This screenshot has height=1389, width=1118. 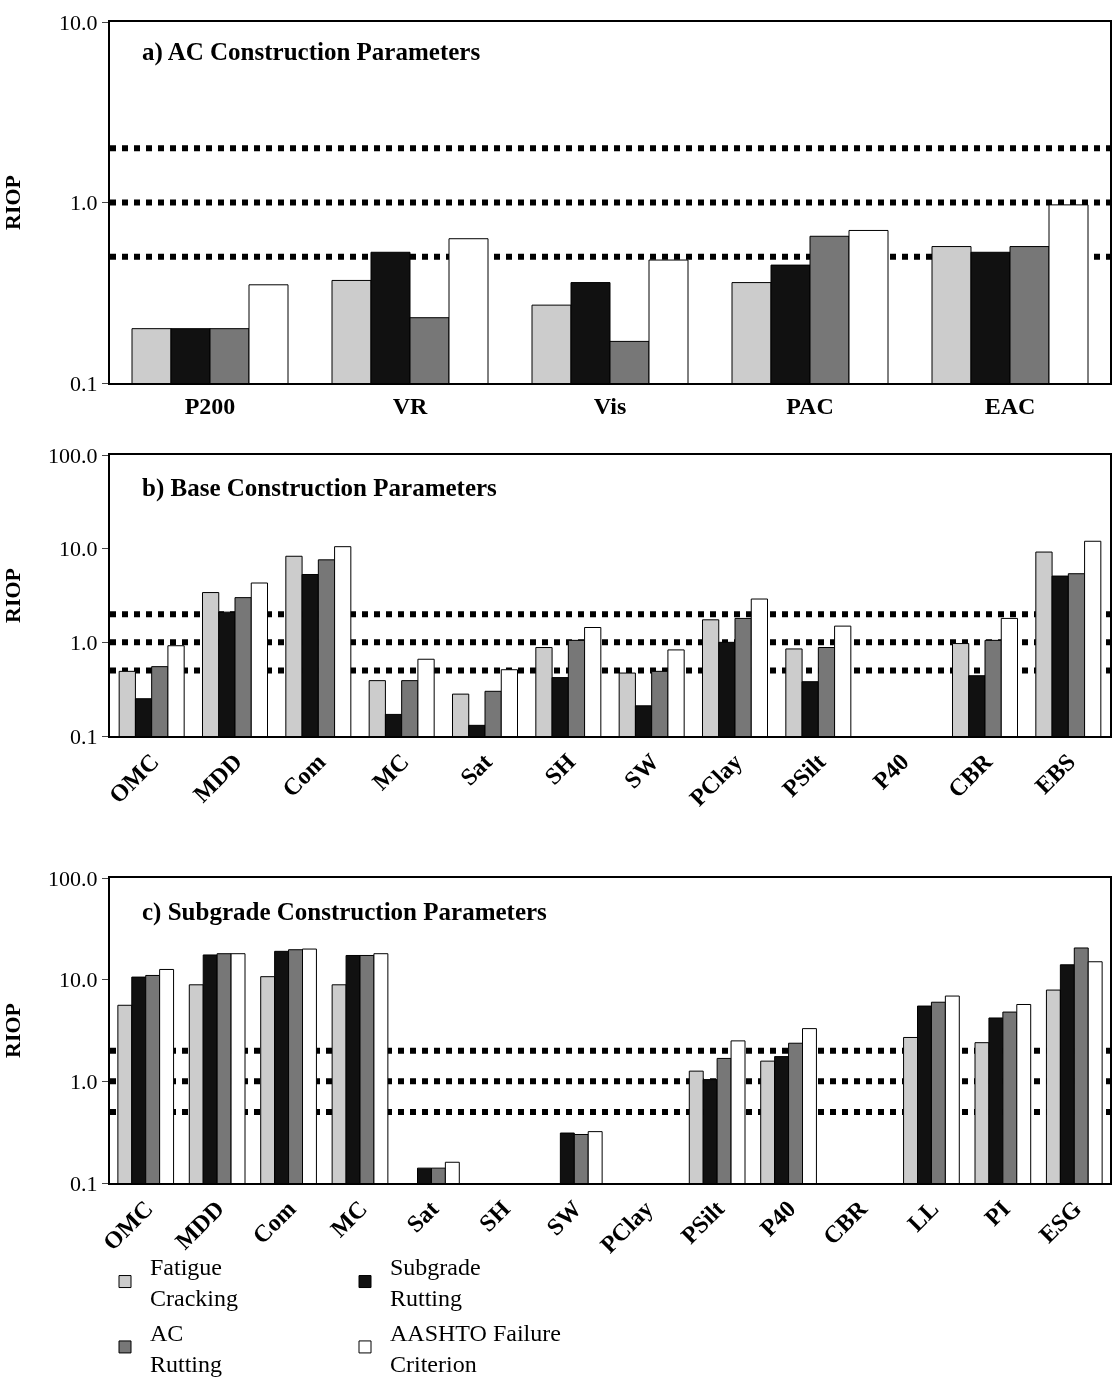 What do you see at coordinates (475, 1348) in the screenshot?
I see `legend-label: AASHTO Failure Criterion` at bounding box center [475, 1348].